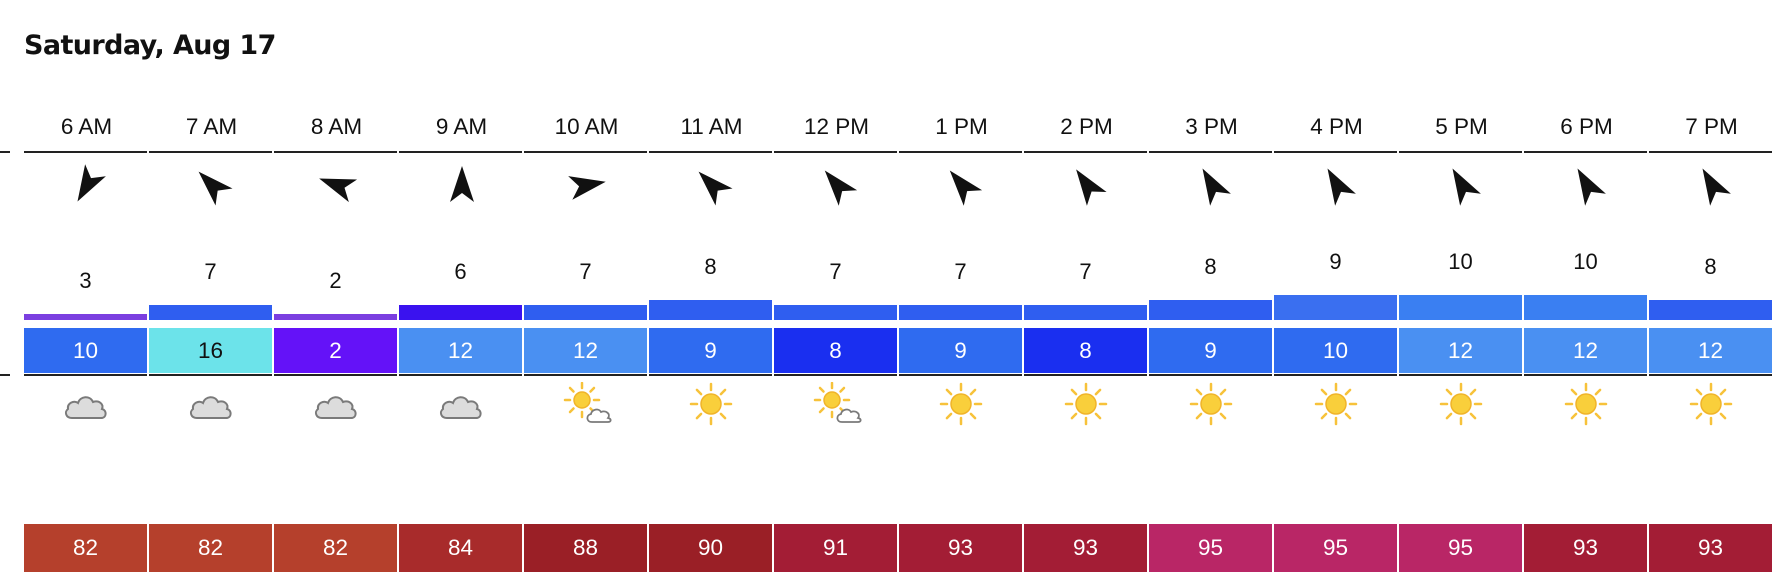 The height and width of the screenshot is (580, 1784). What do you see at coordinates (710, 548) in the screenshot?
I see `temperature-cell: 90` at bounding box center [710, 548].